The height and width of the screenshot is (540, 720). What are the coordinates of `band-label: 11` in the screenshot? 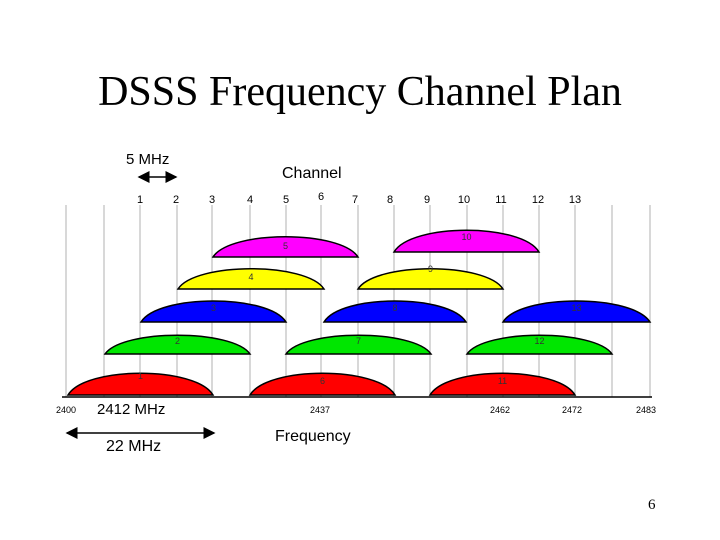 It's located at (502, 381).